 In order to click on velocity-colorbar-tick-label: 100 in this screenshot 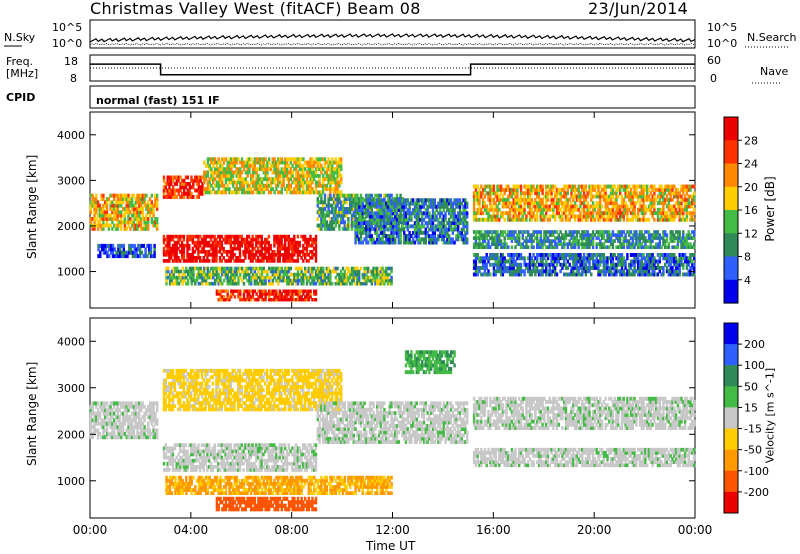, I will do `click(754, 365)`.